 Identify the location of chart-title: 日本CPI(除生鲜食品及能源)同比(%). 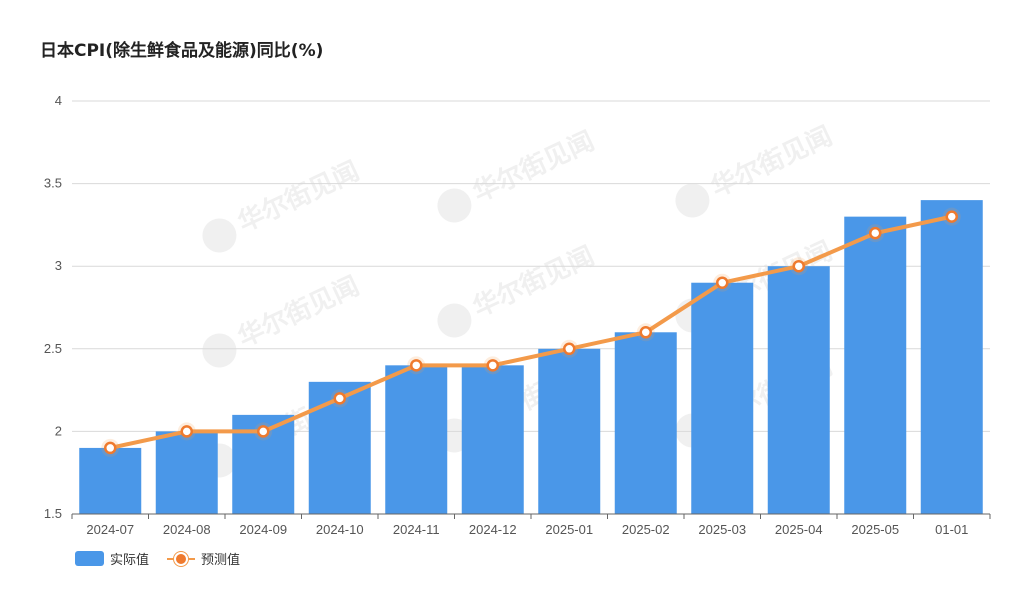
(182, 51).